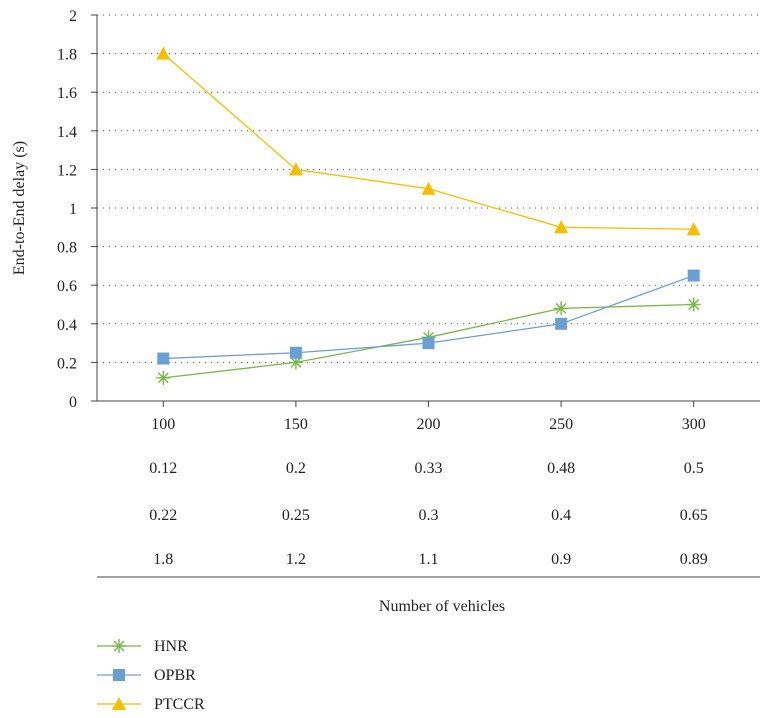 Image resolution: width=776 pixels, height=718 pixels. What do you see at coordinates (296, 515) in the screenshot?
I see `opbr-table-value: 0.25` at bounding box center [296, 515].